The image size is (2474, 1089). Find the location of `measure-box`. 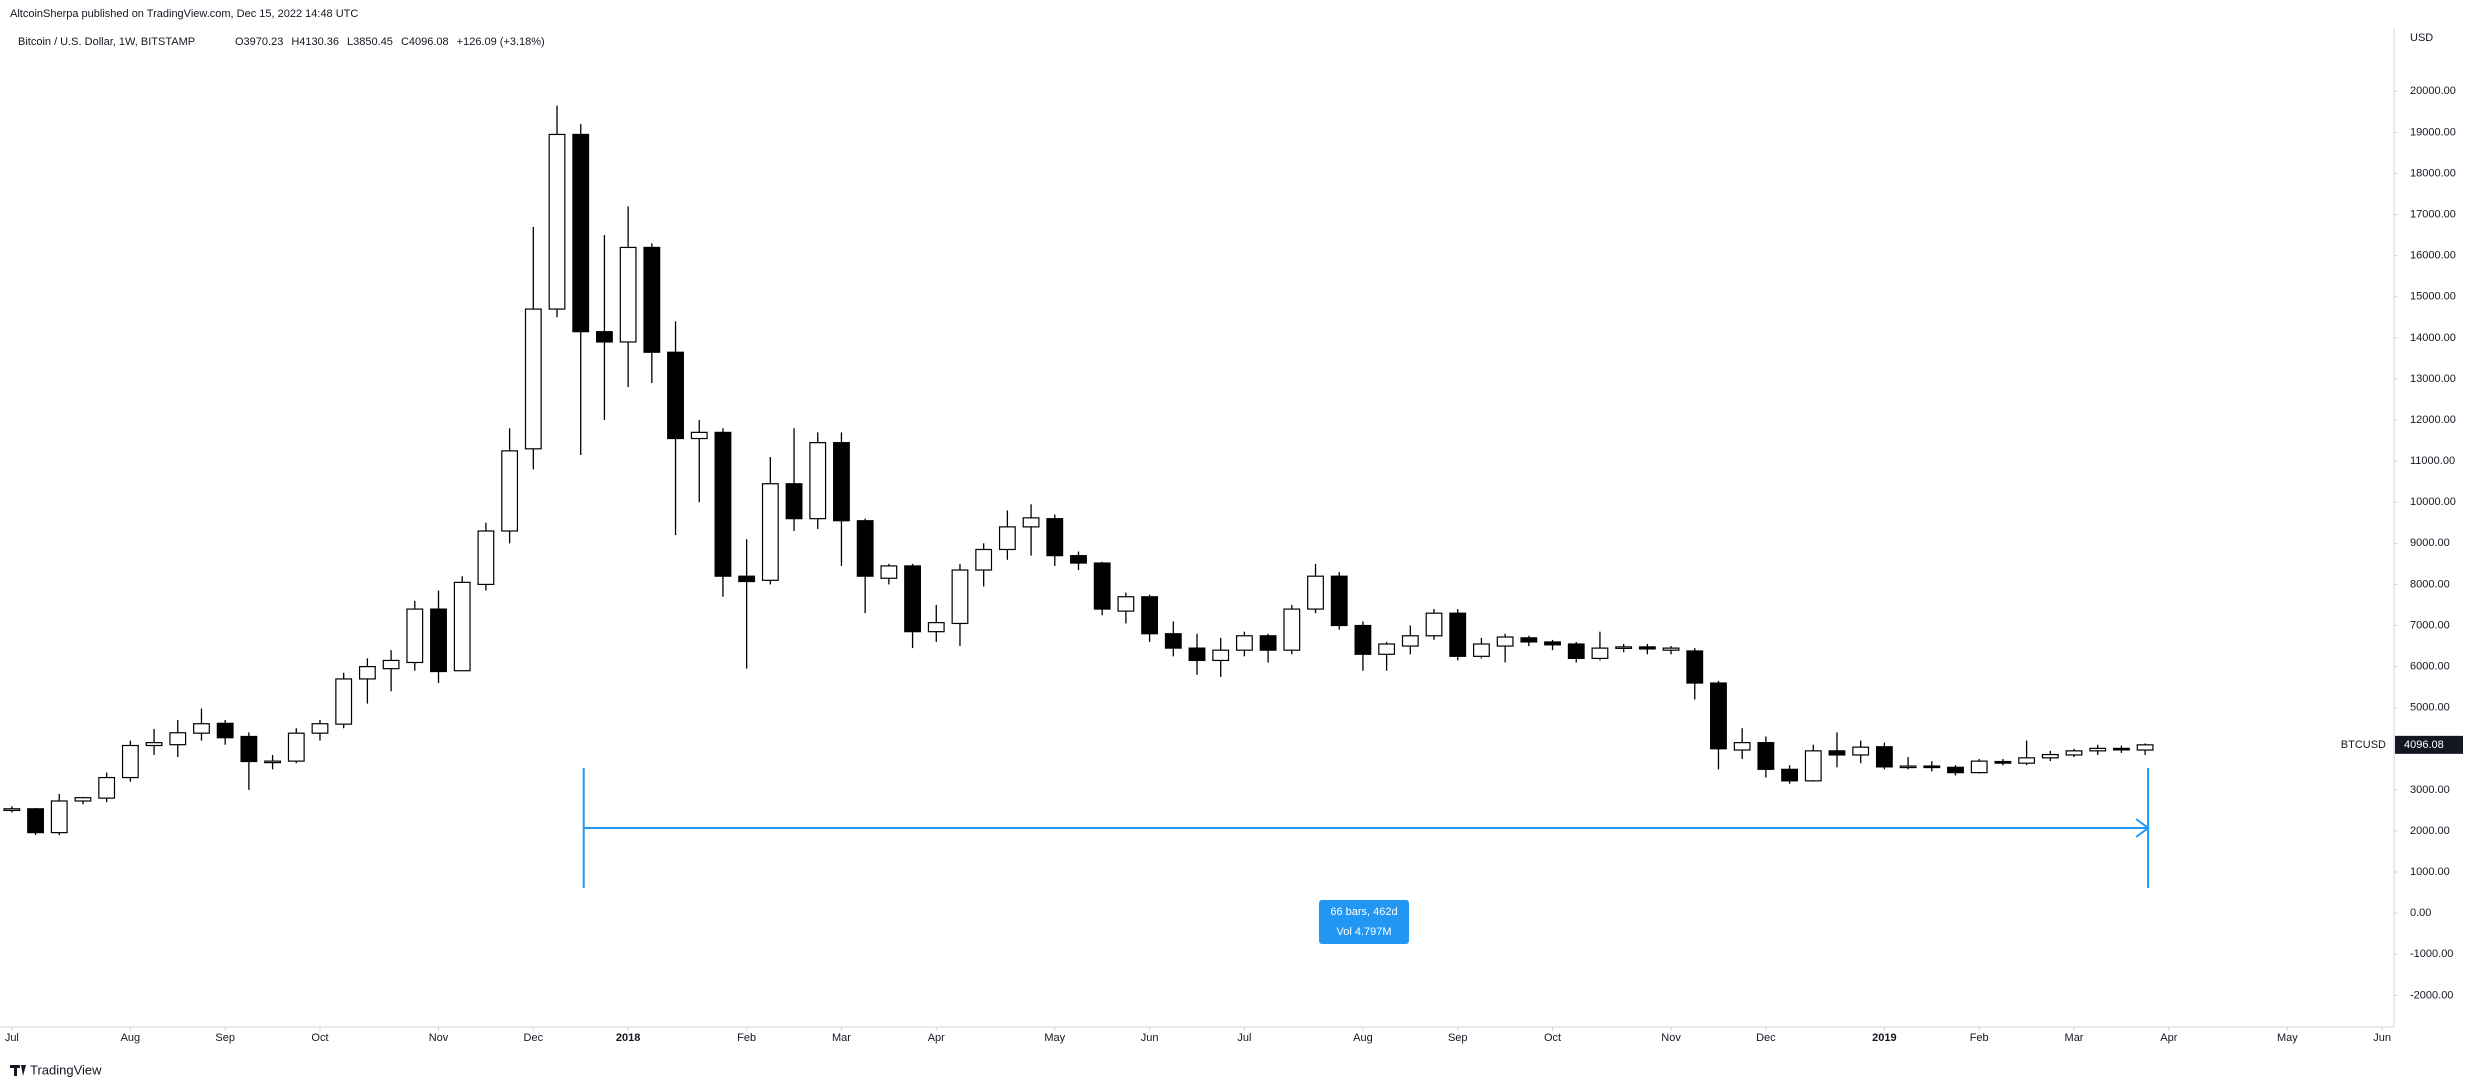

measure-box is located at coordinates (1364, 922).